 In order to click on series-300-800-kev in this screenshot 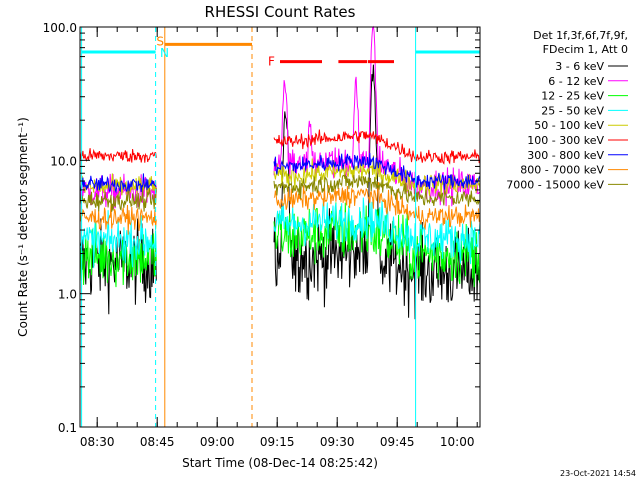, I will do `click(280, 173)`.